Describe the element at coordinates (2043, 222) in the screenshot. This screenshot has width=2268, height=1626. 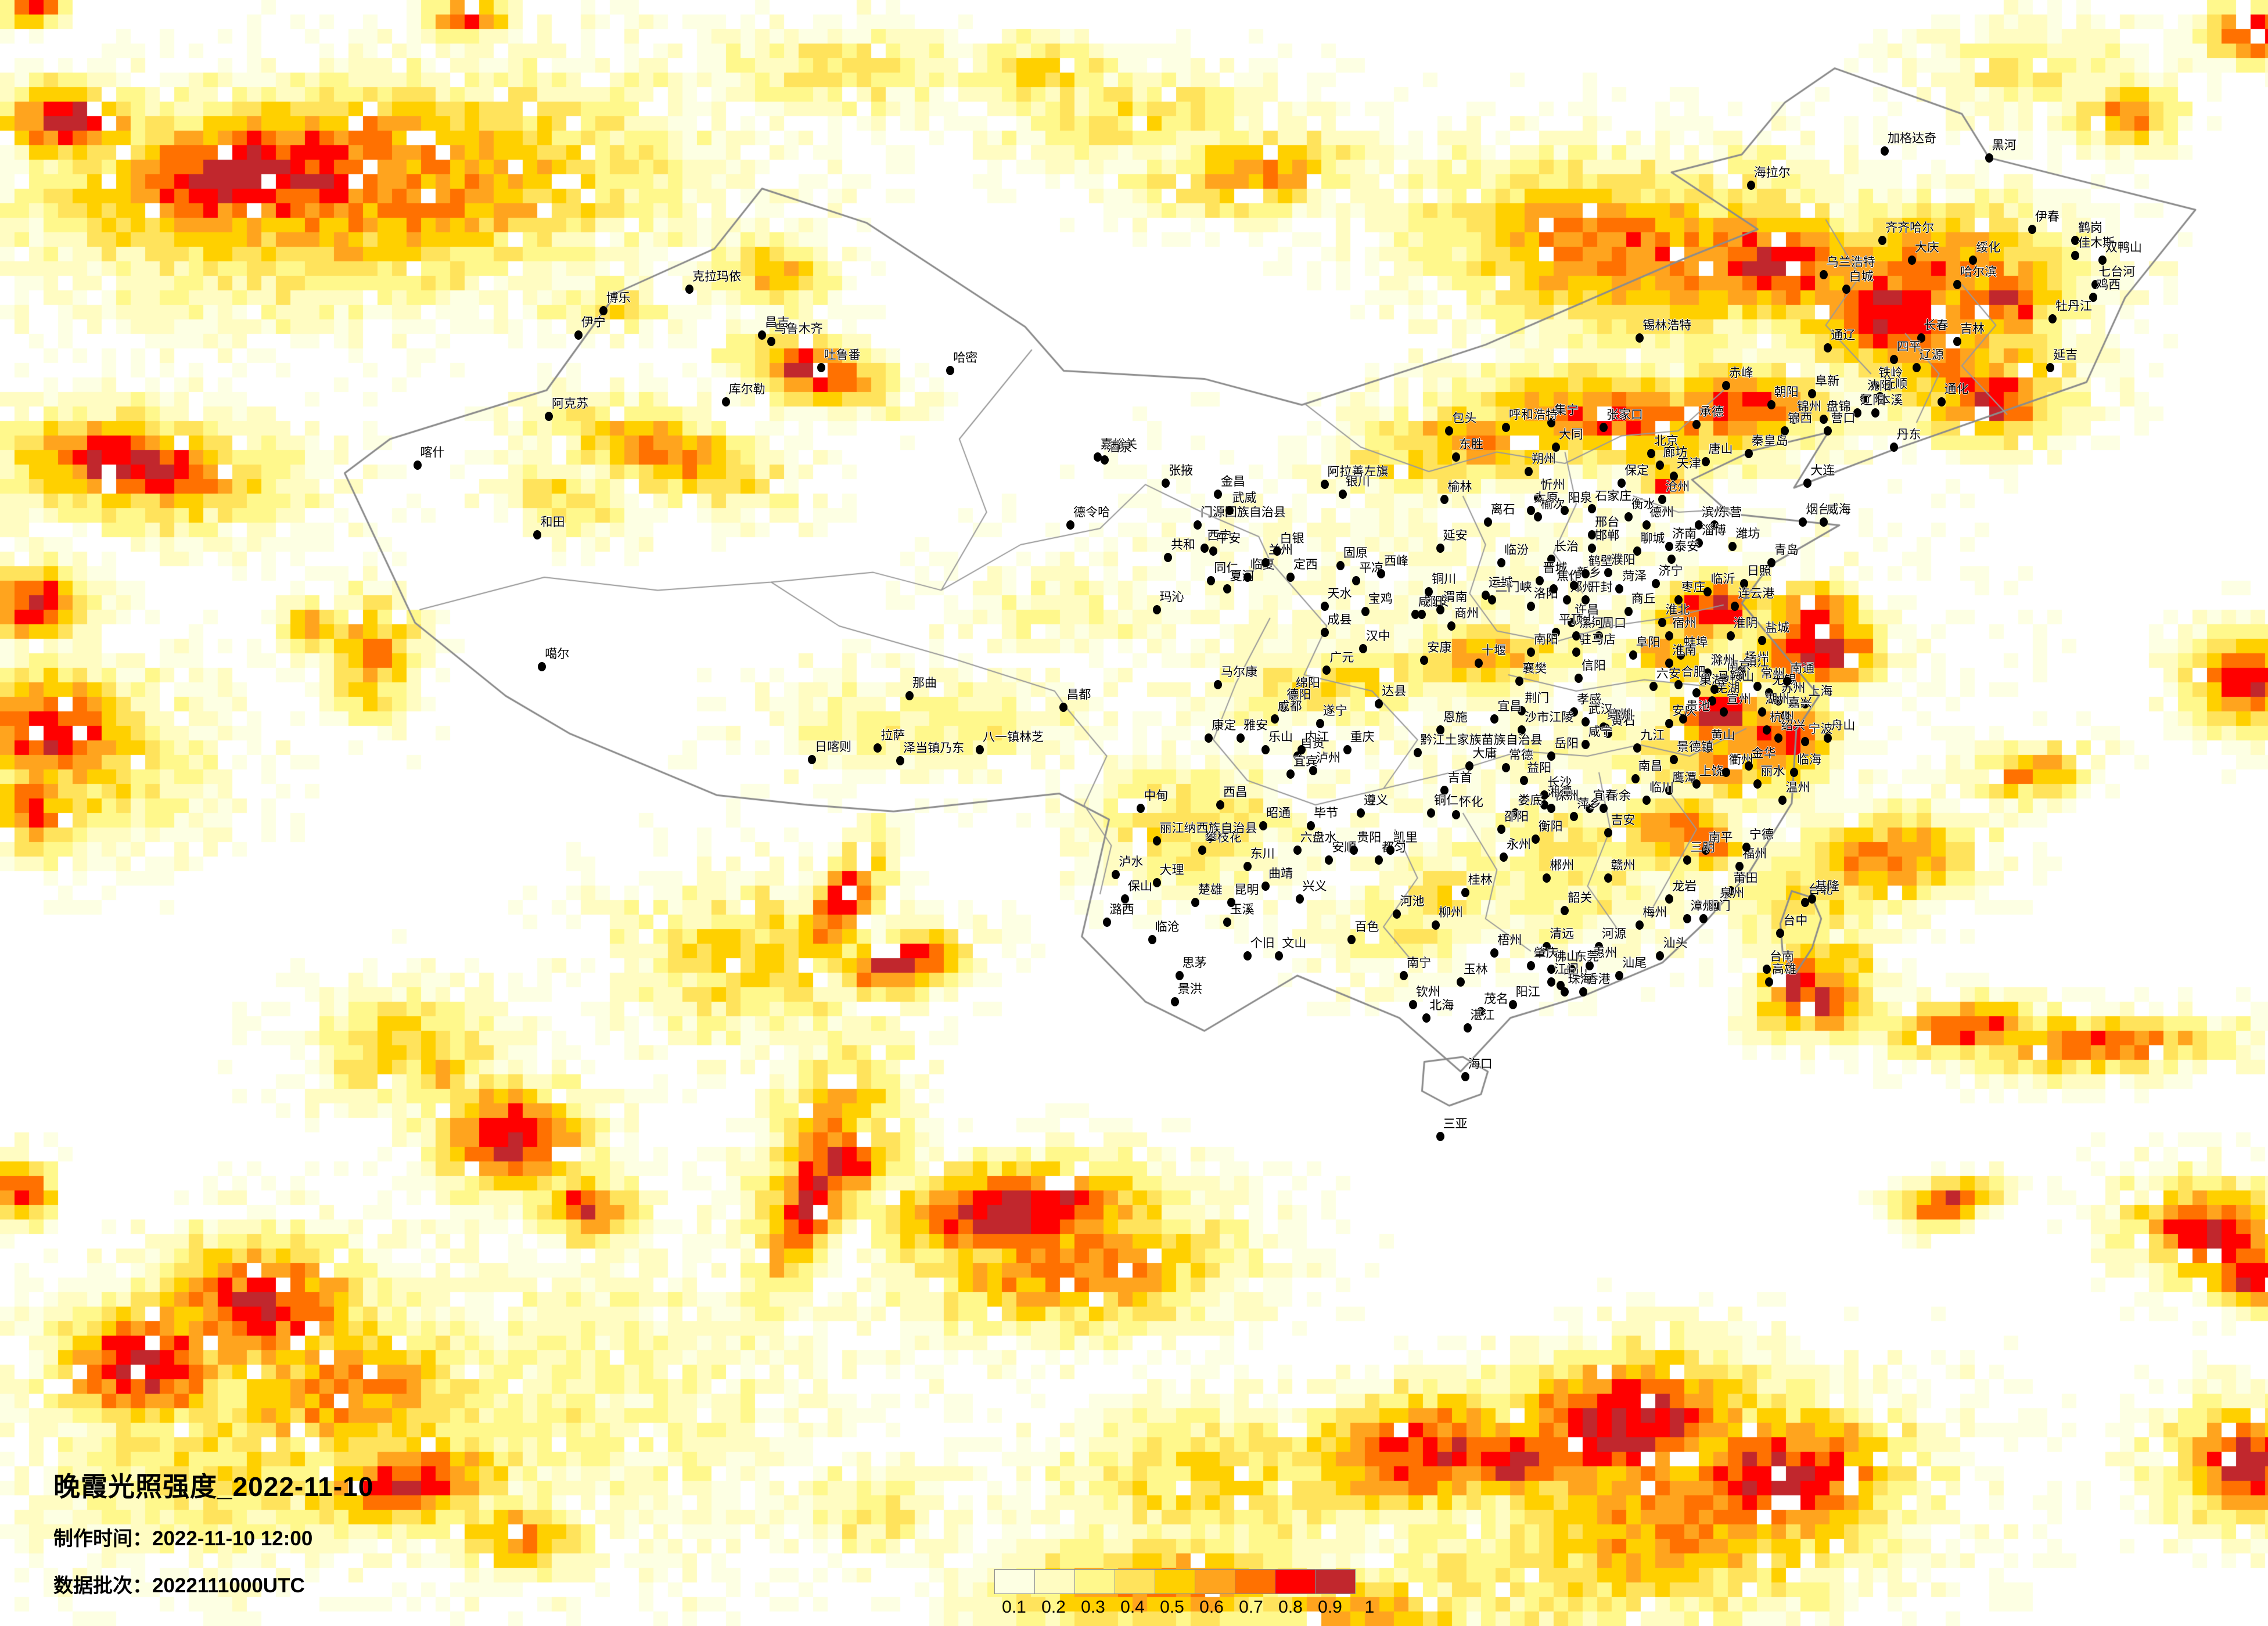
I see `city-marker: 伊春` at that location.